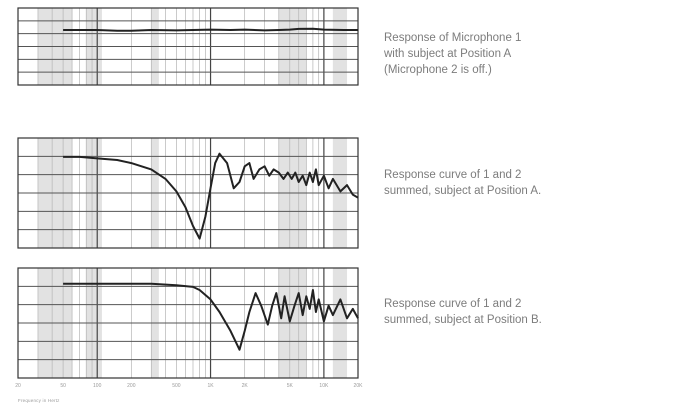  Describe the element at coordinates (18, 386) in the screenshot. I see `x-tick-label: 20` at that location.